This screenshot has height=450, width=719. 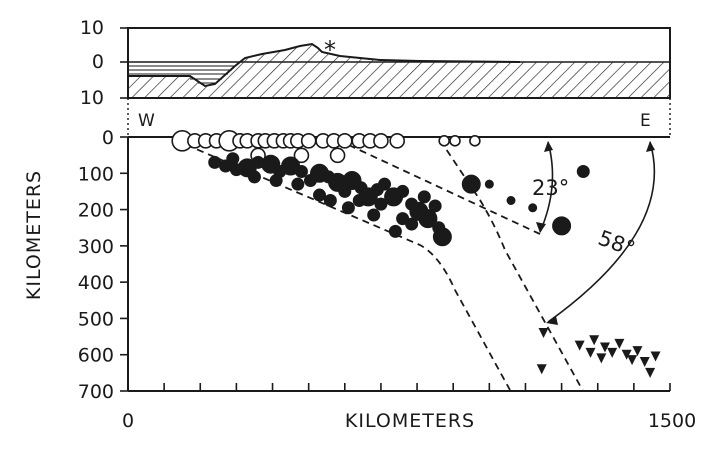 I want to click on depth-tick-label: 0, so click(x=108, y=138).